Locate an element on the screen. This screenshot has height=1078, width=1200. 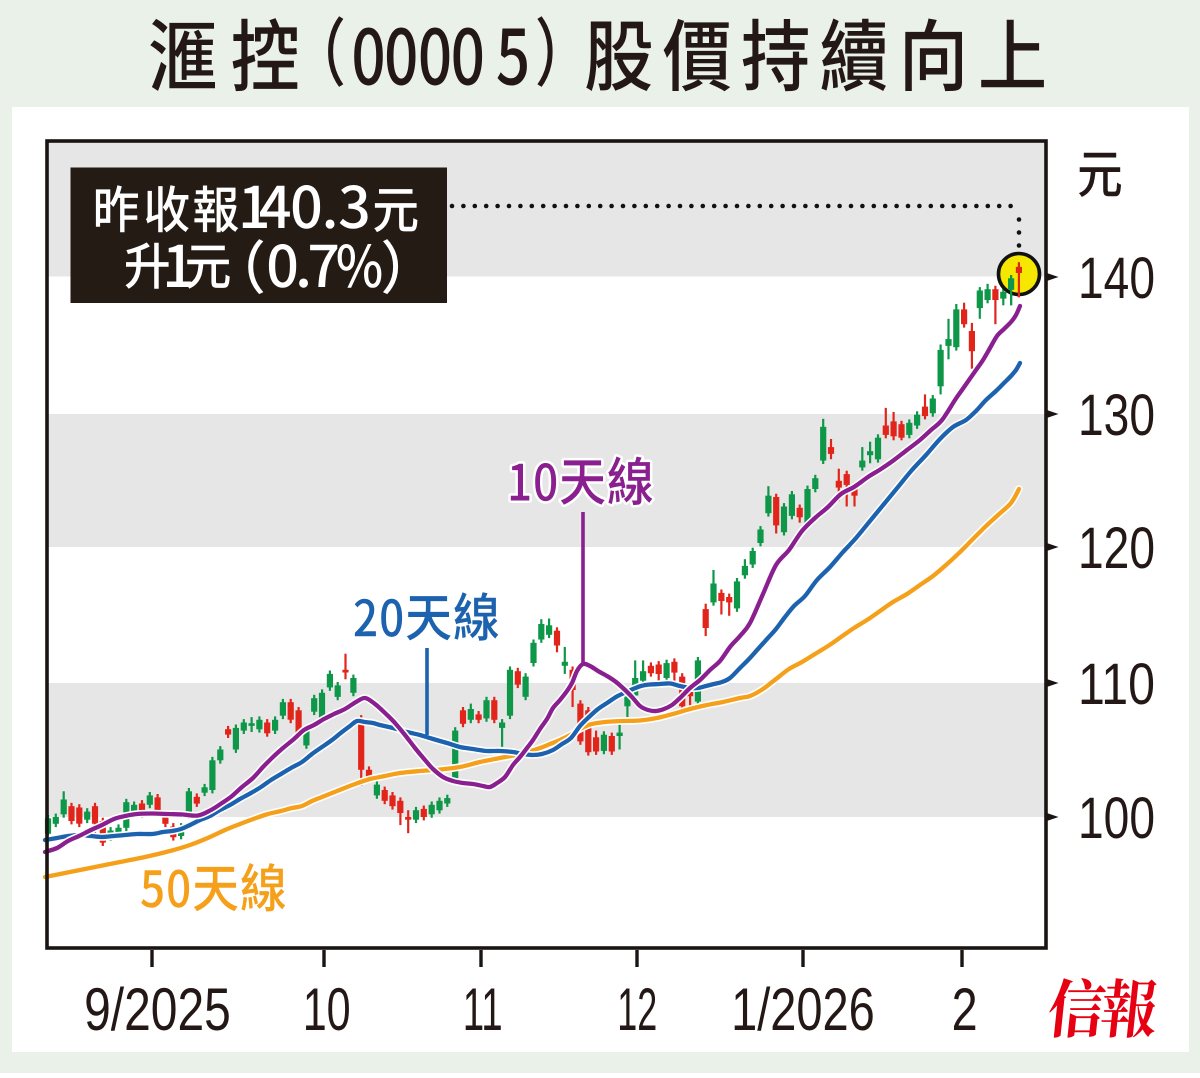
svg-text: 12 is located at coordinates (637, 1009).